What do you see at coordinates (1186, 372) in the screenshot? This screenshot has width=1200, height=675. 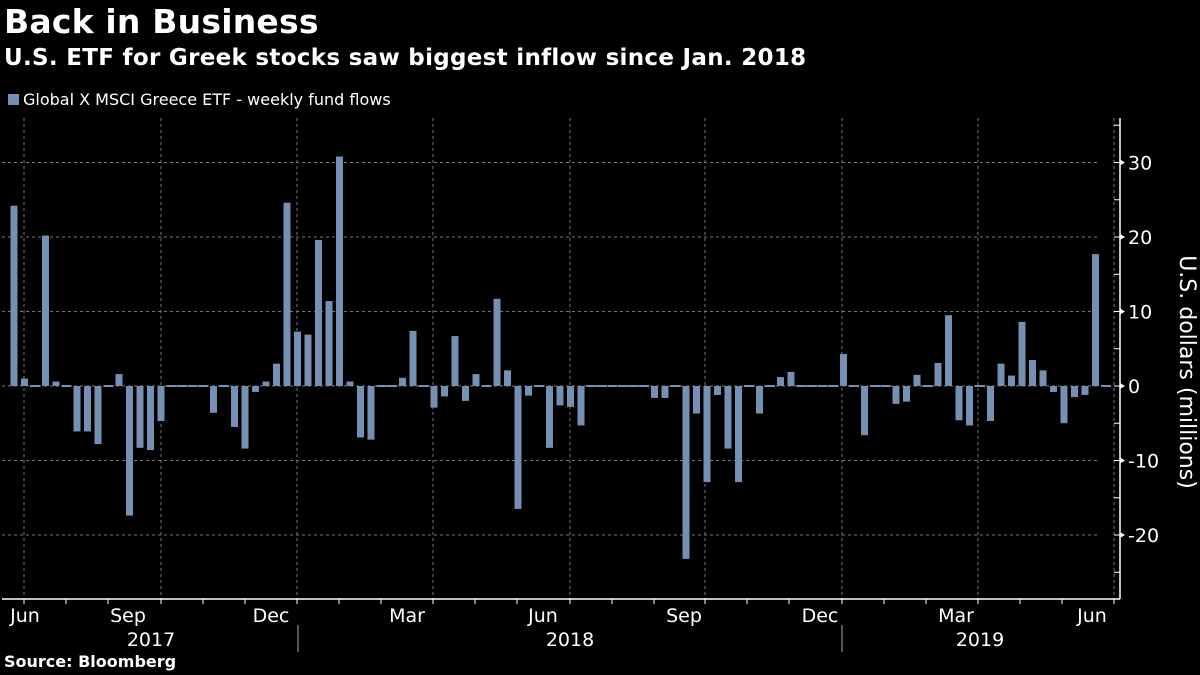 I see `y-axis-label: U.S. dollars (millions)` at bounding box center [1186, 372].